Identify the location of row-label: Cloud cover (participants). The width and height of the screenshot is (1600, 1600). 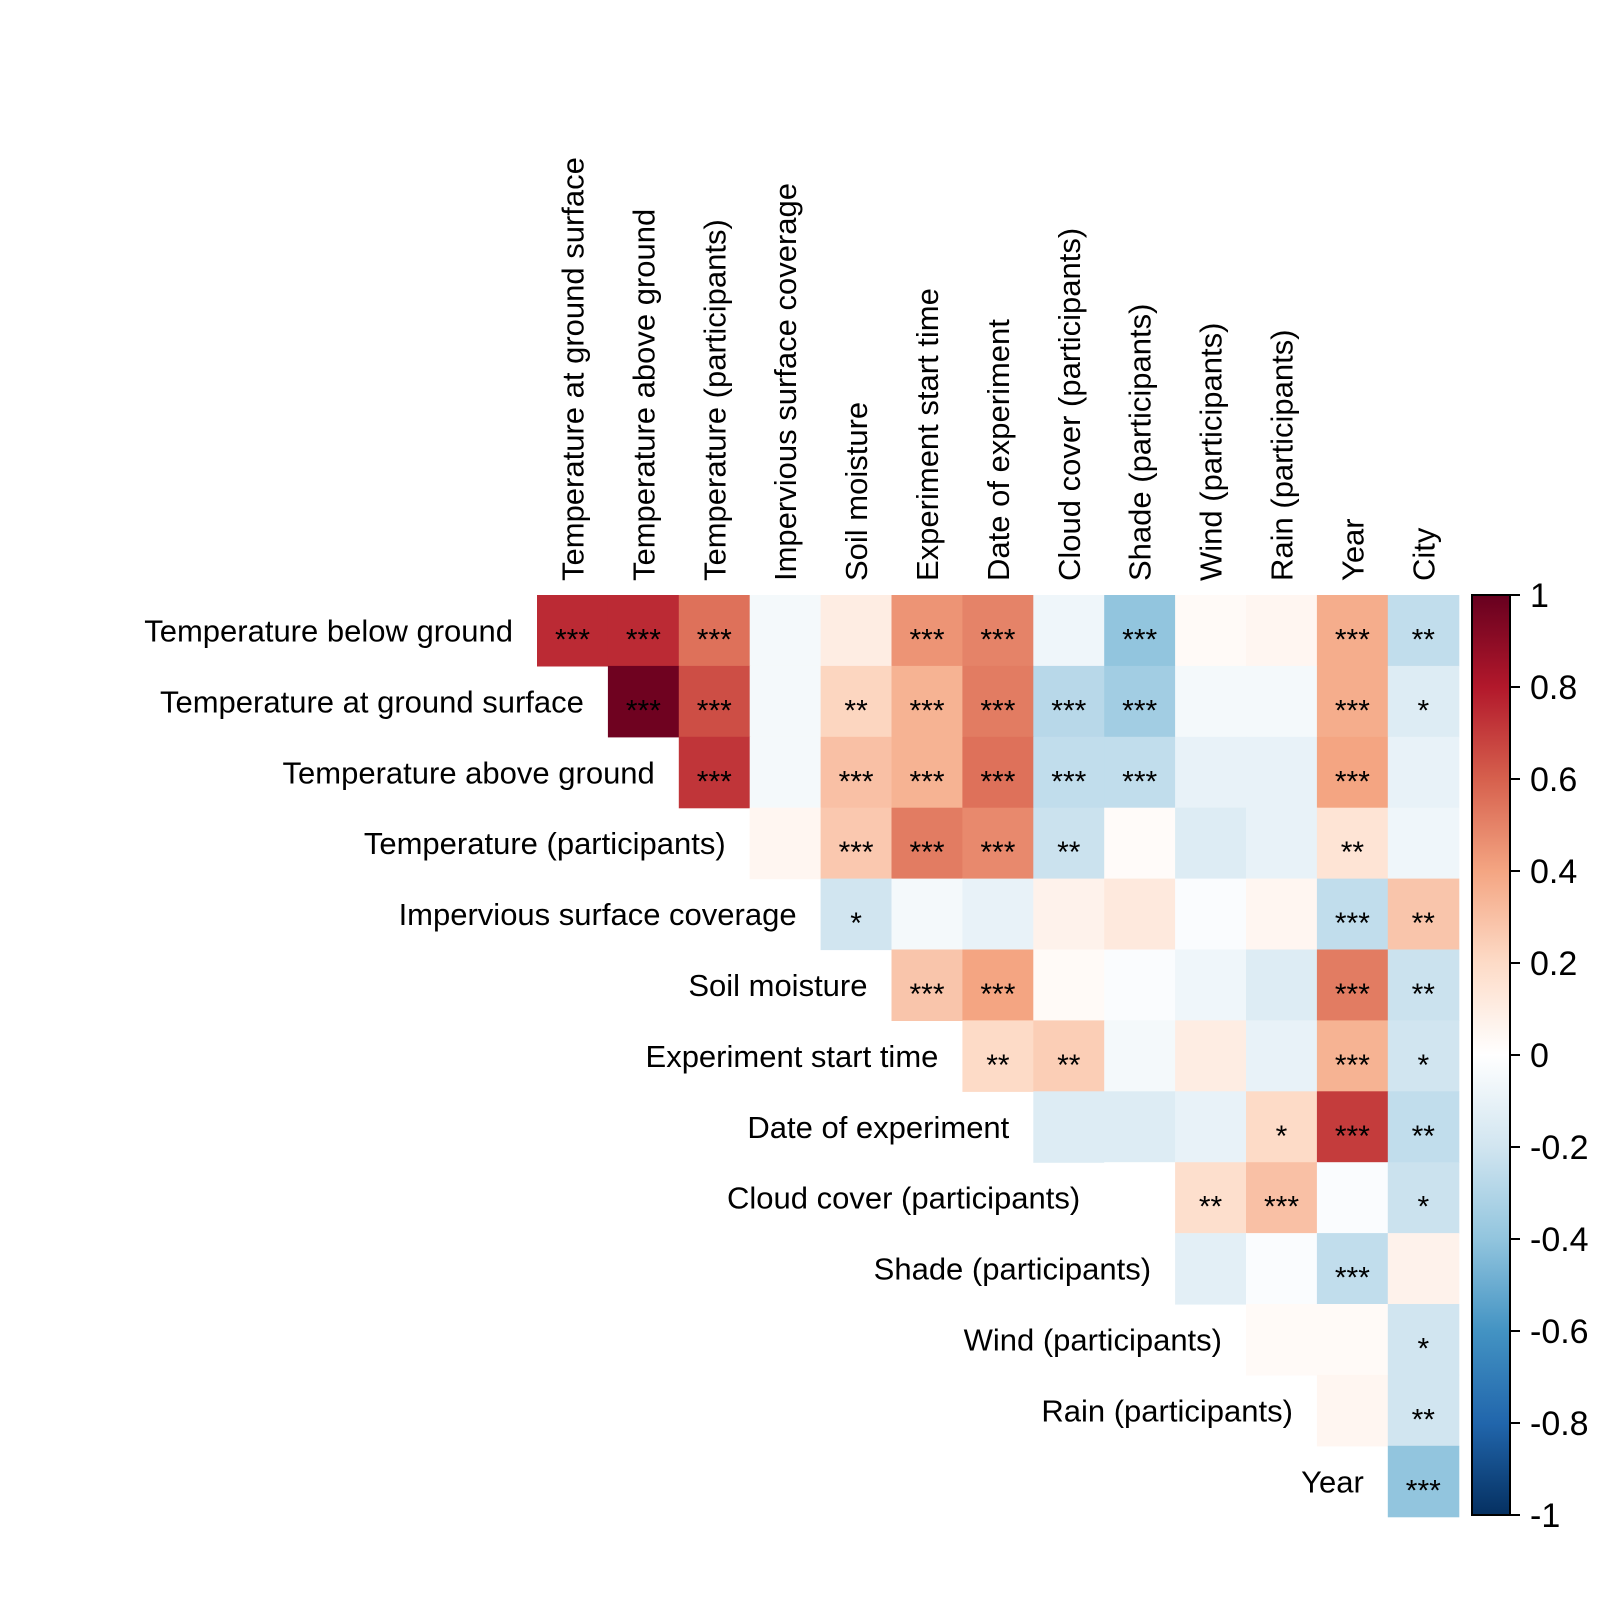
(903, 1198).